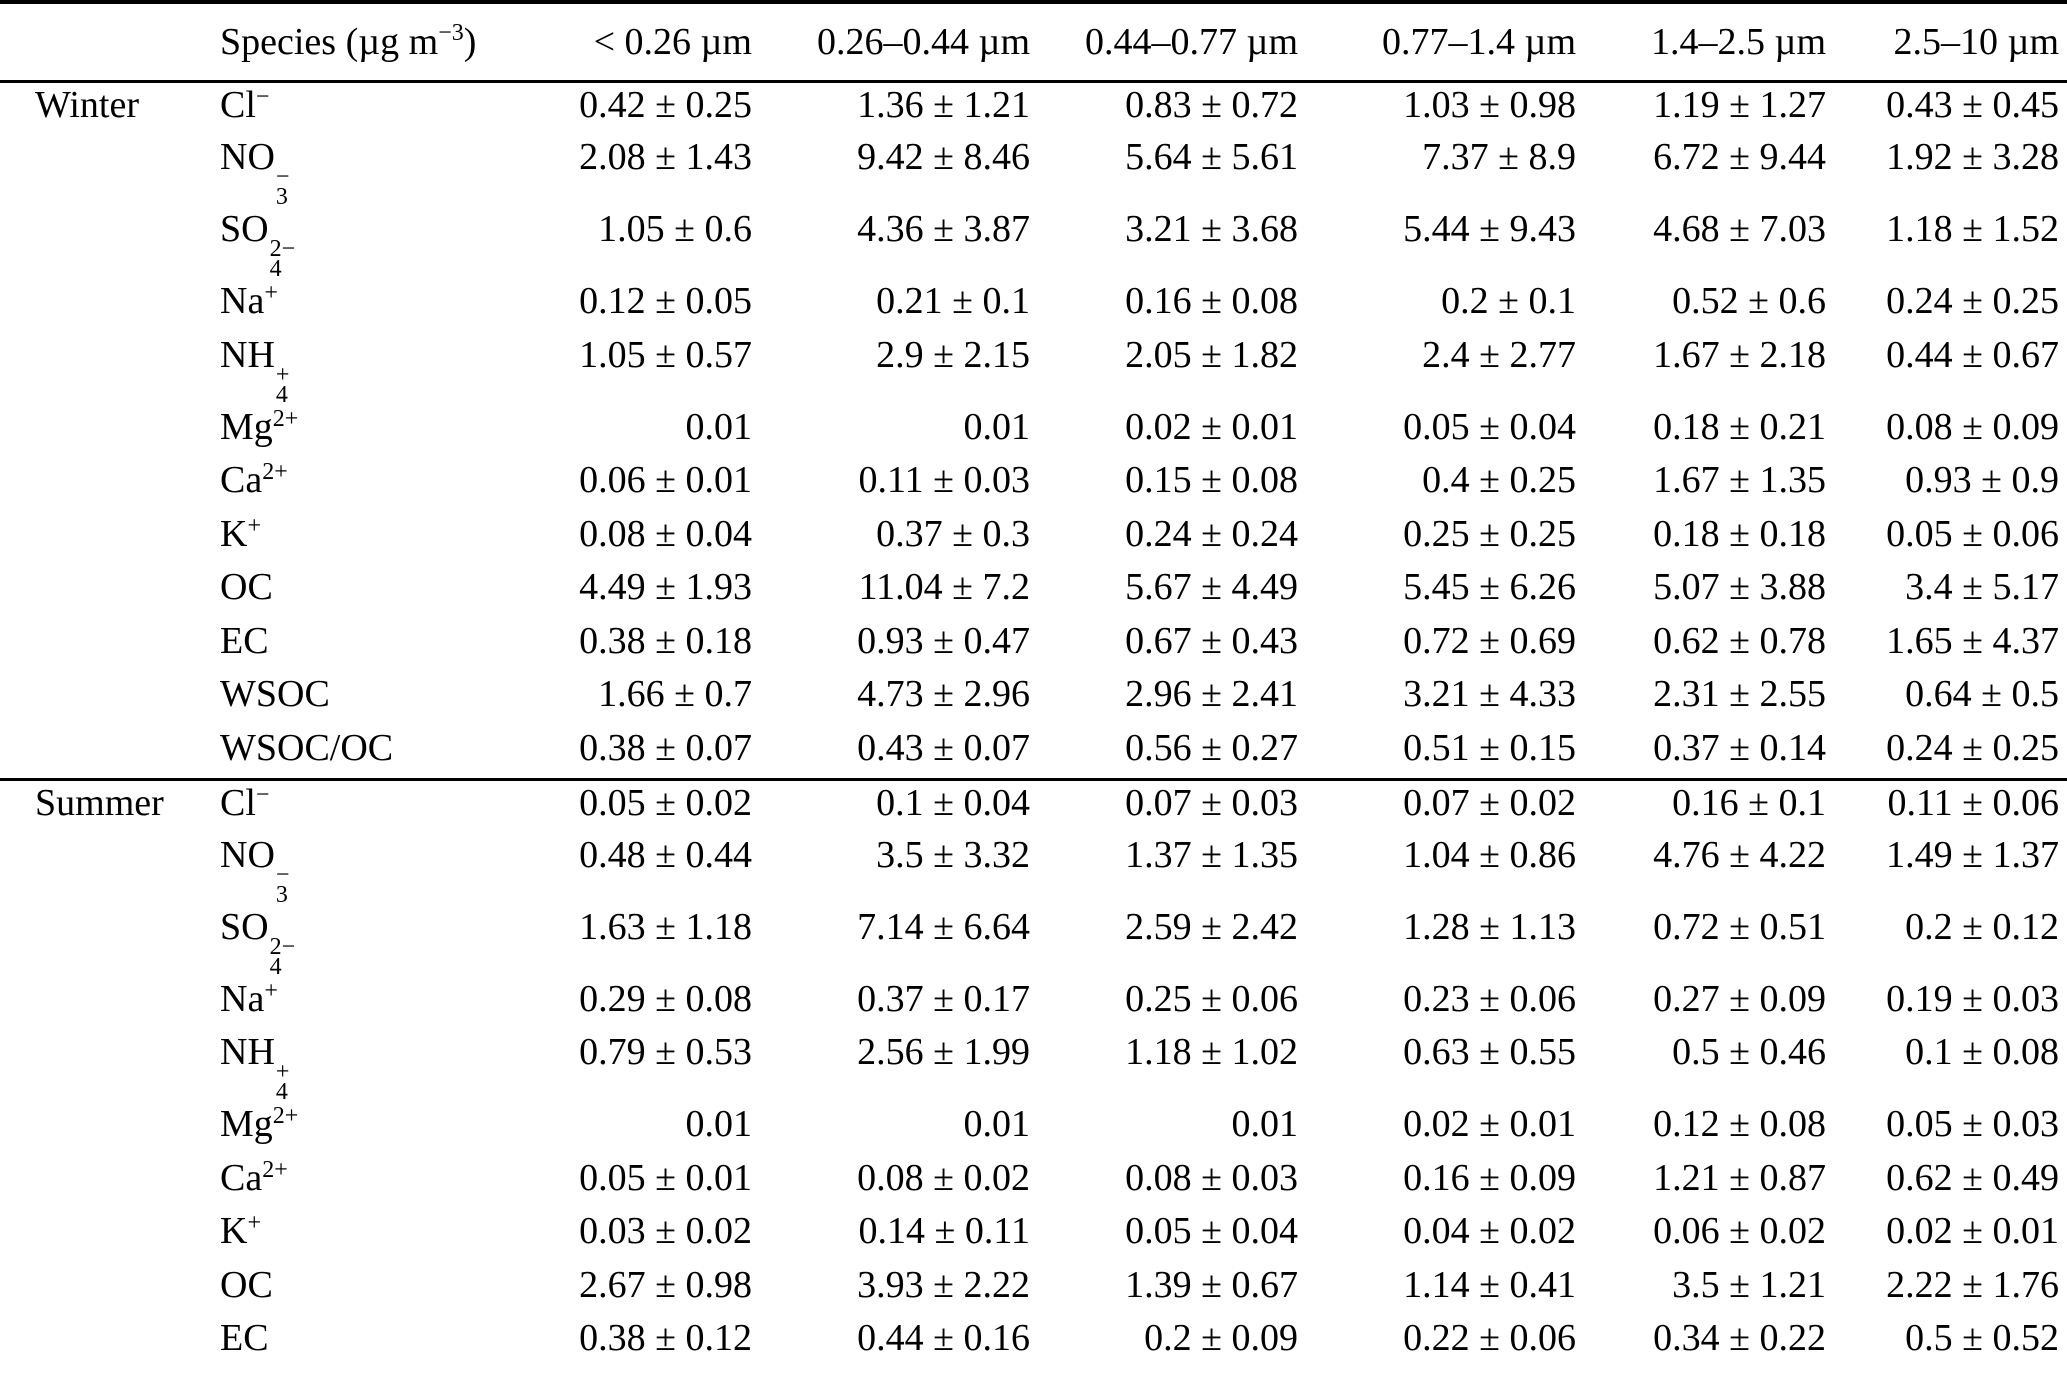 The width and height of the screenshot is (2067, 1376). I want to click on value-cell: 0.05 ± 0.02, so click(637, 805).